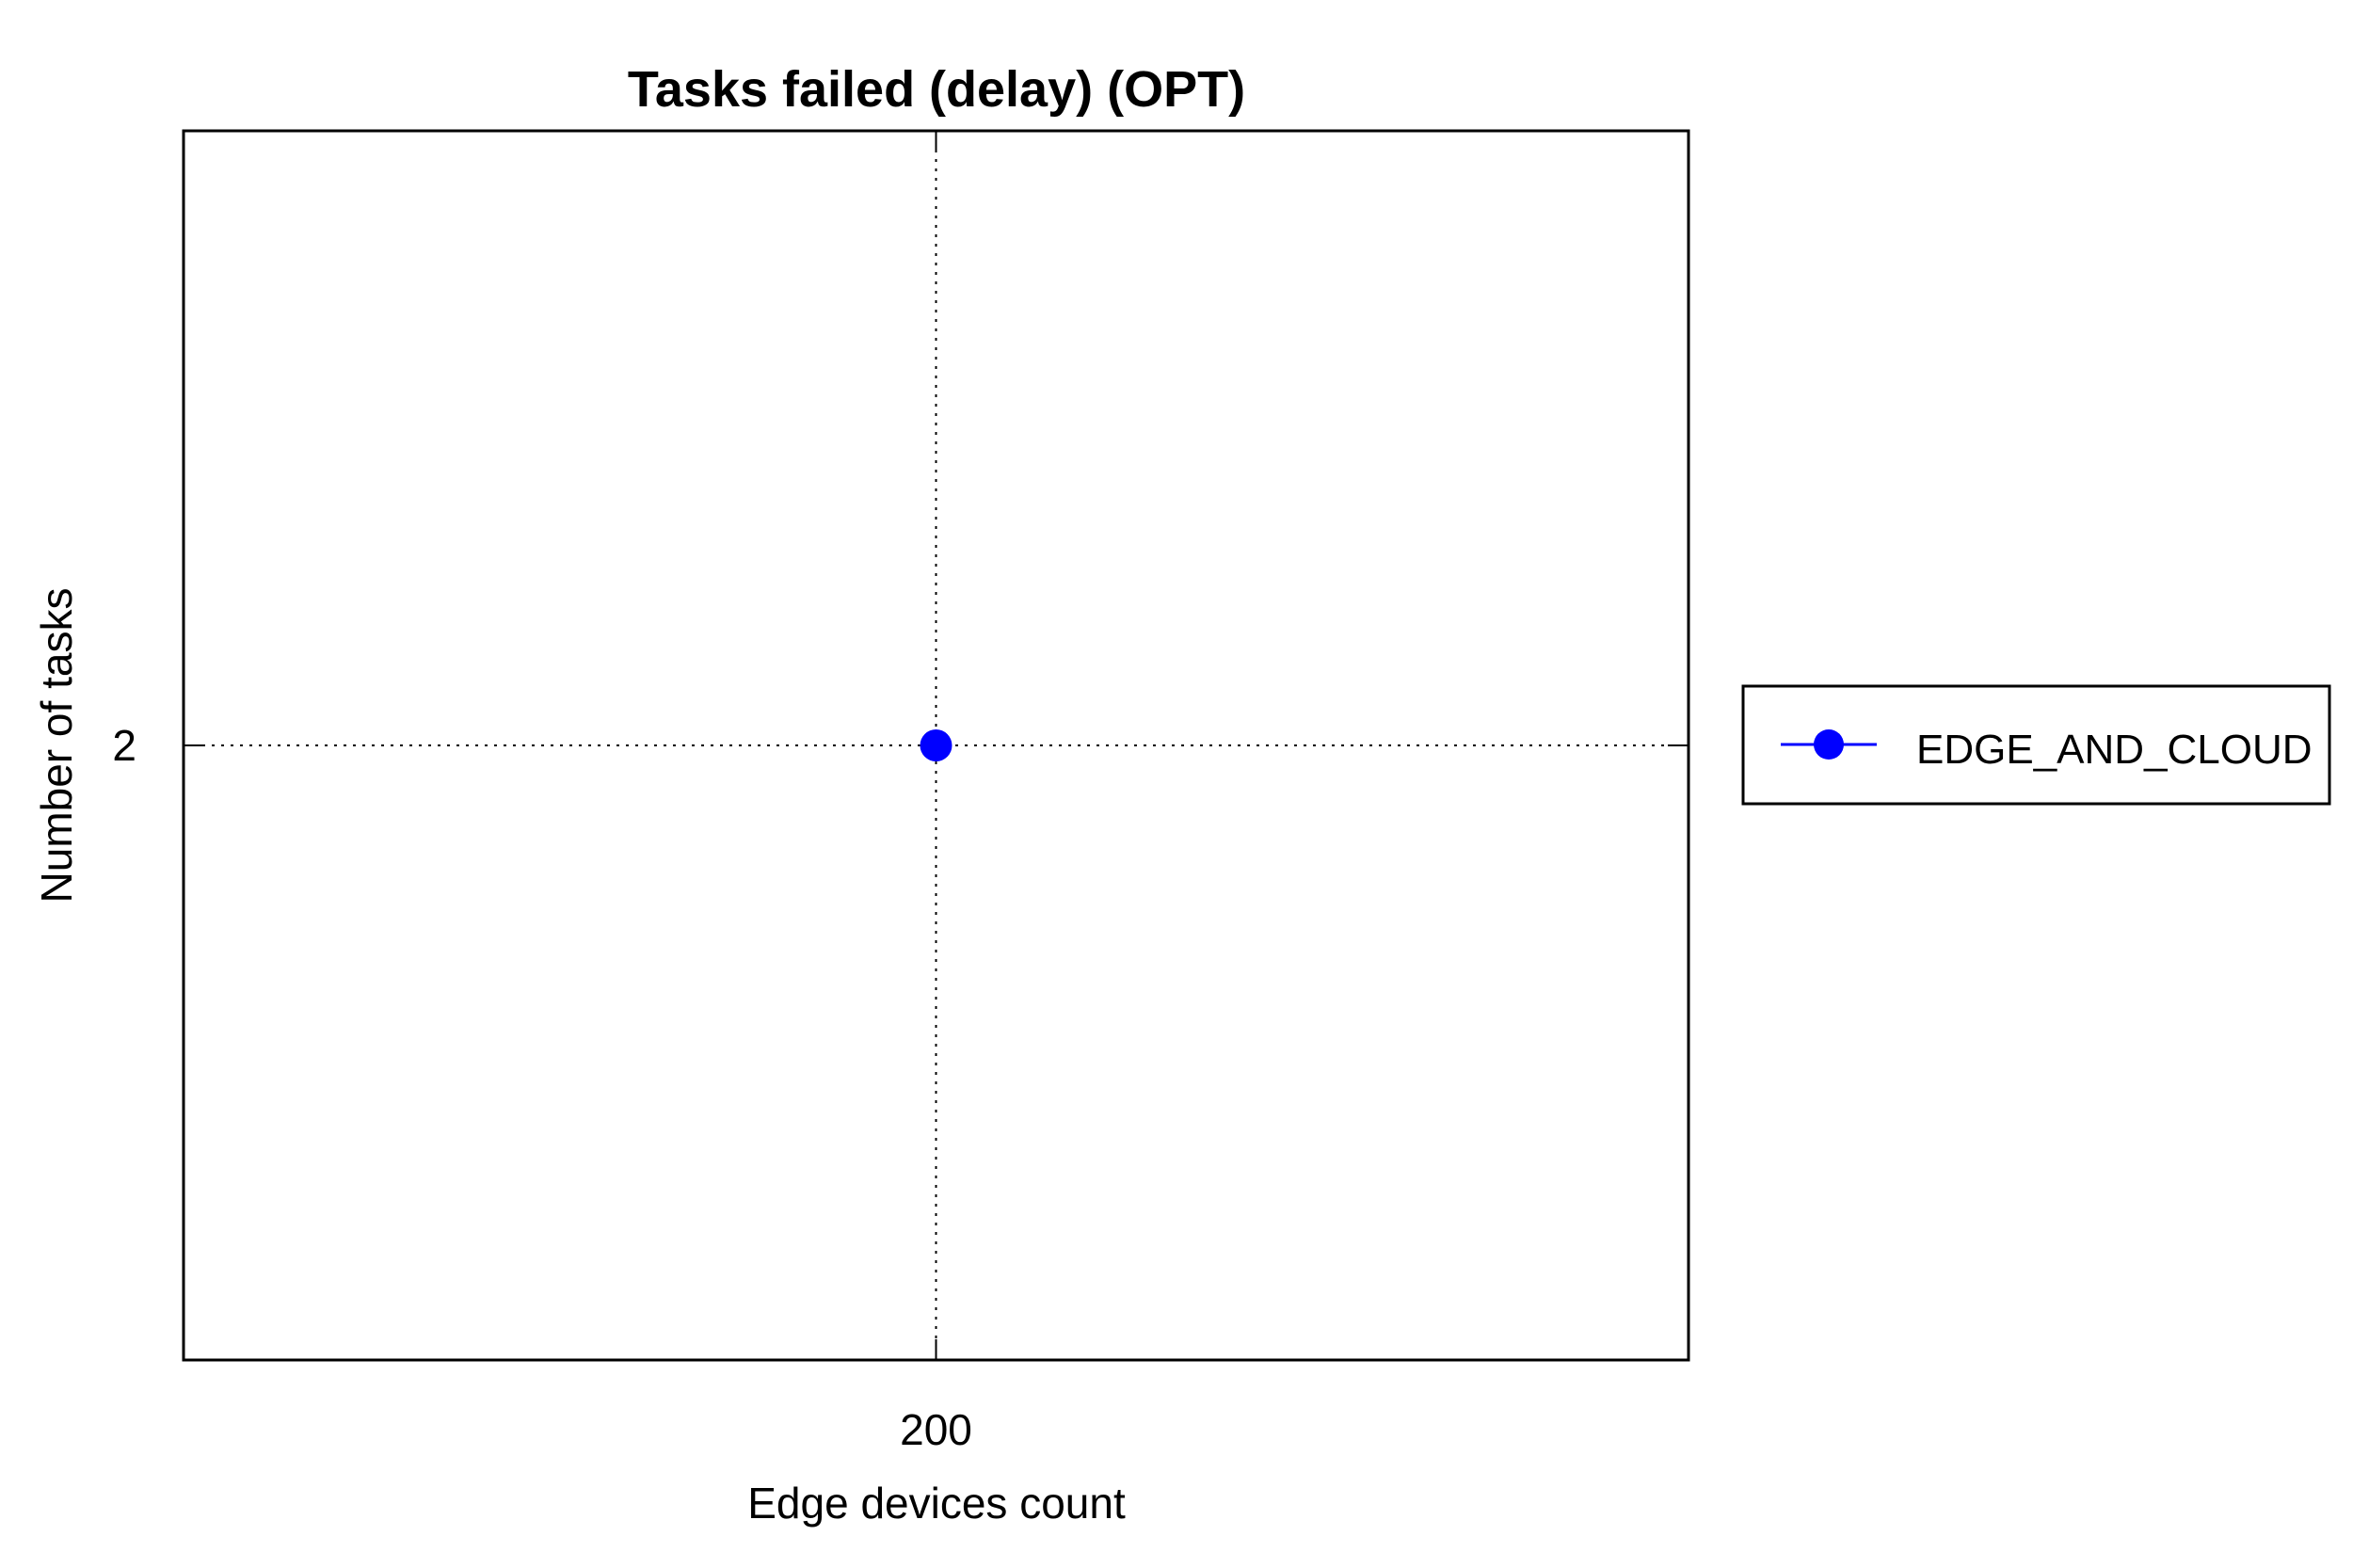 Image resolution: width=2353 pixels, height=1568 pixels. Describe the element at coordinates (56, 746) in the screenshot. I see `y-axis-label: Number of tasks` at that location.